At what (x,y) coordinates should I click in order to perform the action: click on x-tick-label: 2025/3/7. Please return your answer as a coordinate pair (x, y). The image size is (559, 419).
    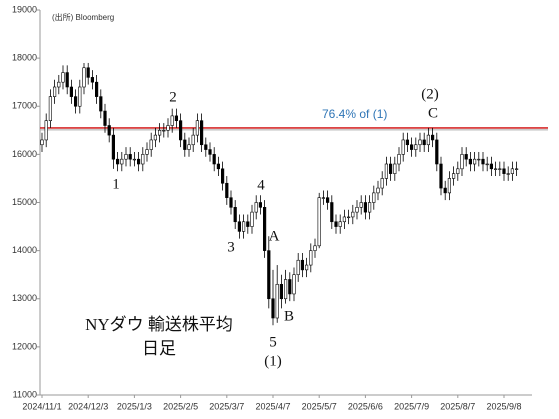
    Looking at the image, I should click on (226, 406).